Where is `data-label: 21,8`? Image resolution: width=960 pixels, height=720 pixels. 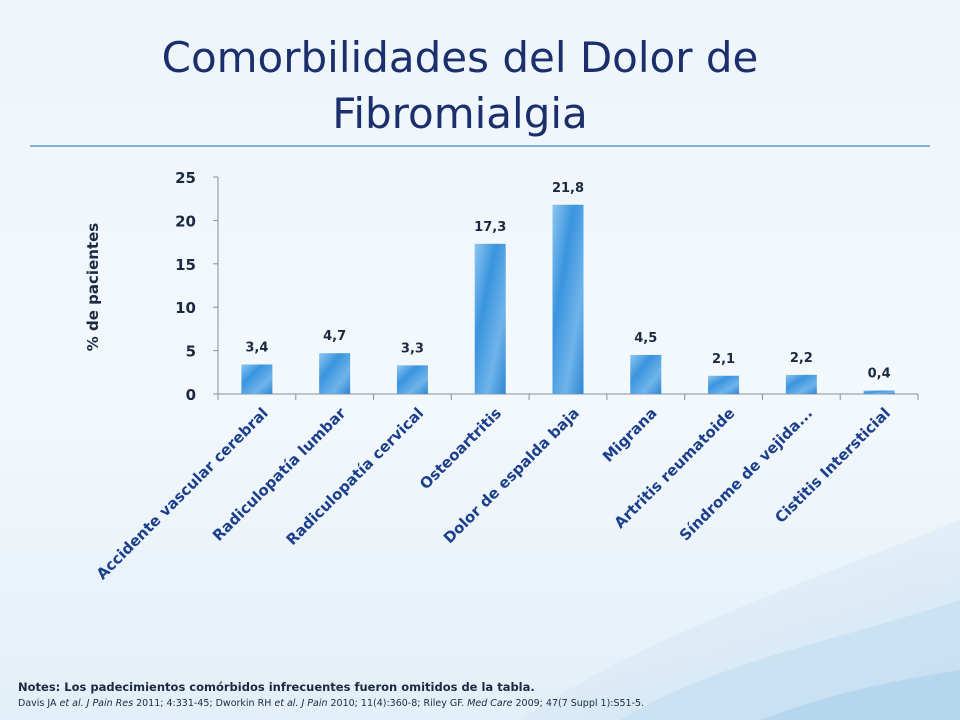 data-label: 21,8 is located at coordinates (568, 188).